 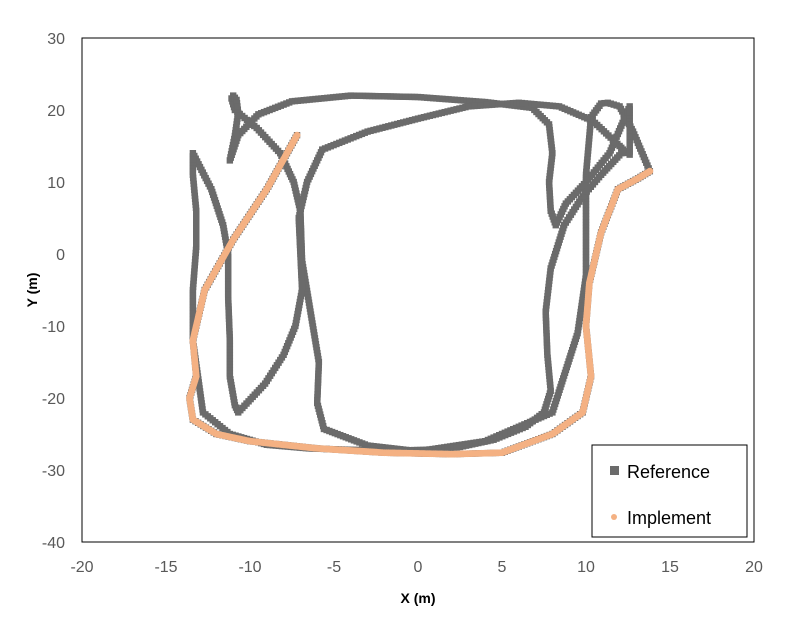 What do you see at coordinates (669, 518) in the screenshot?
I see `legend-implement-label: Implement` at bounding box center [669, 518].